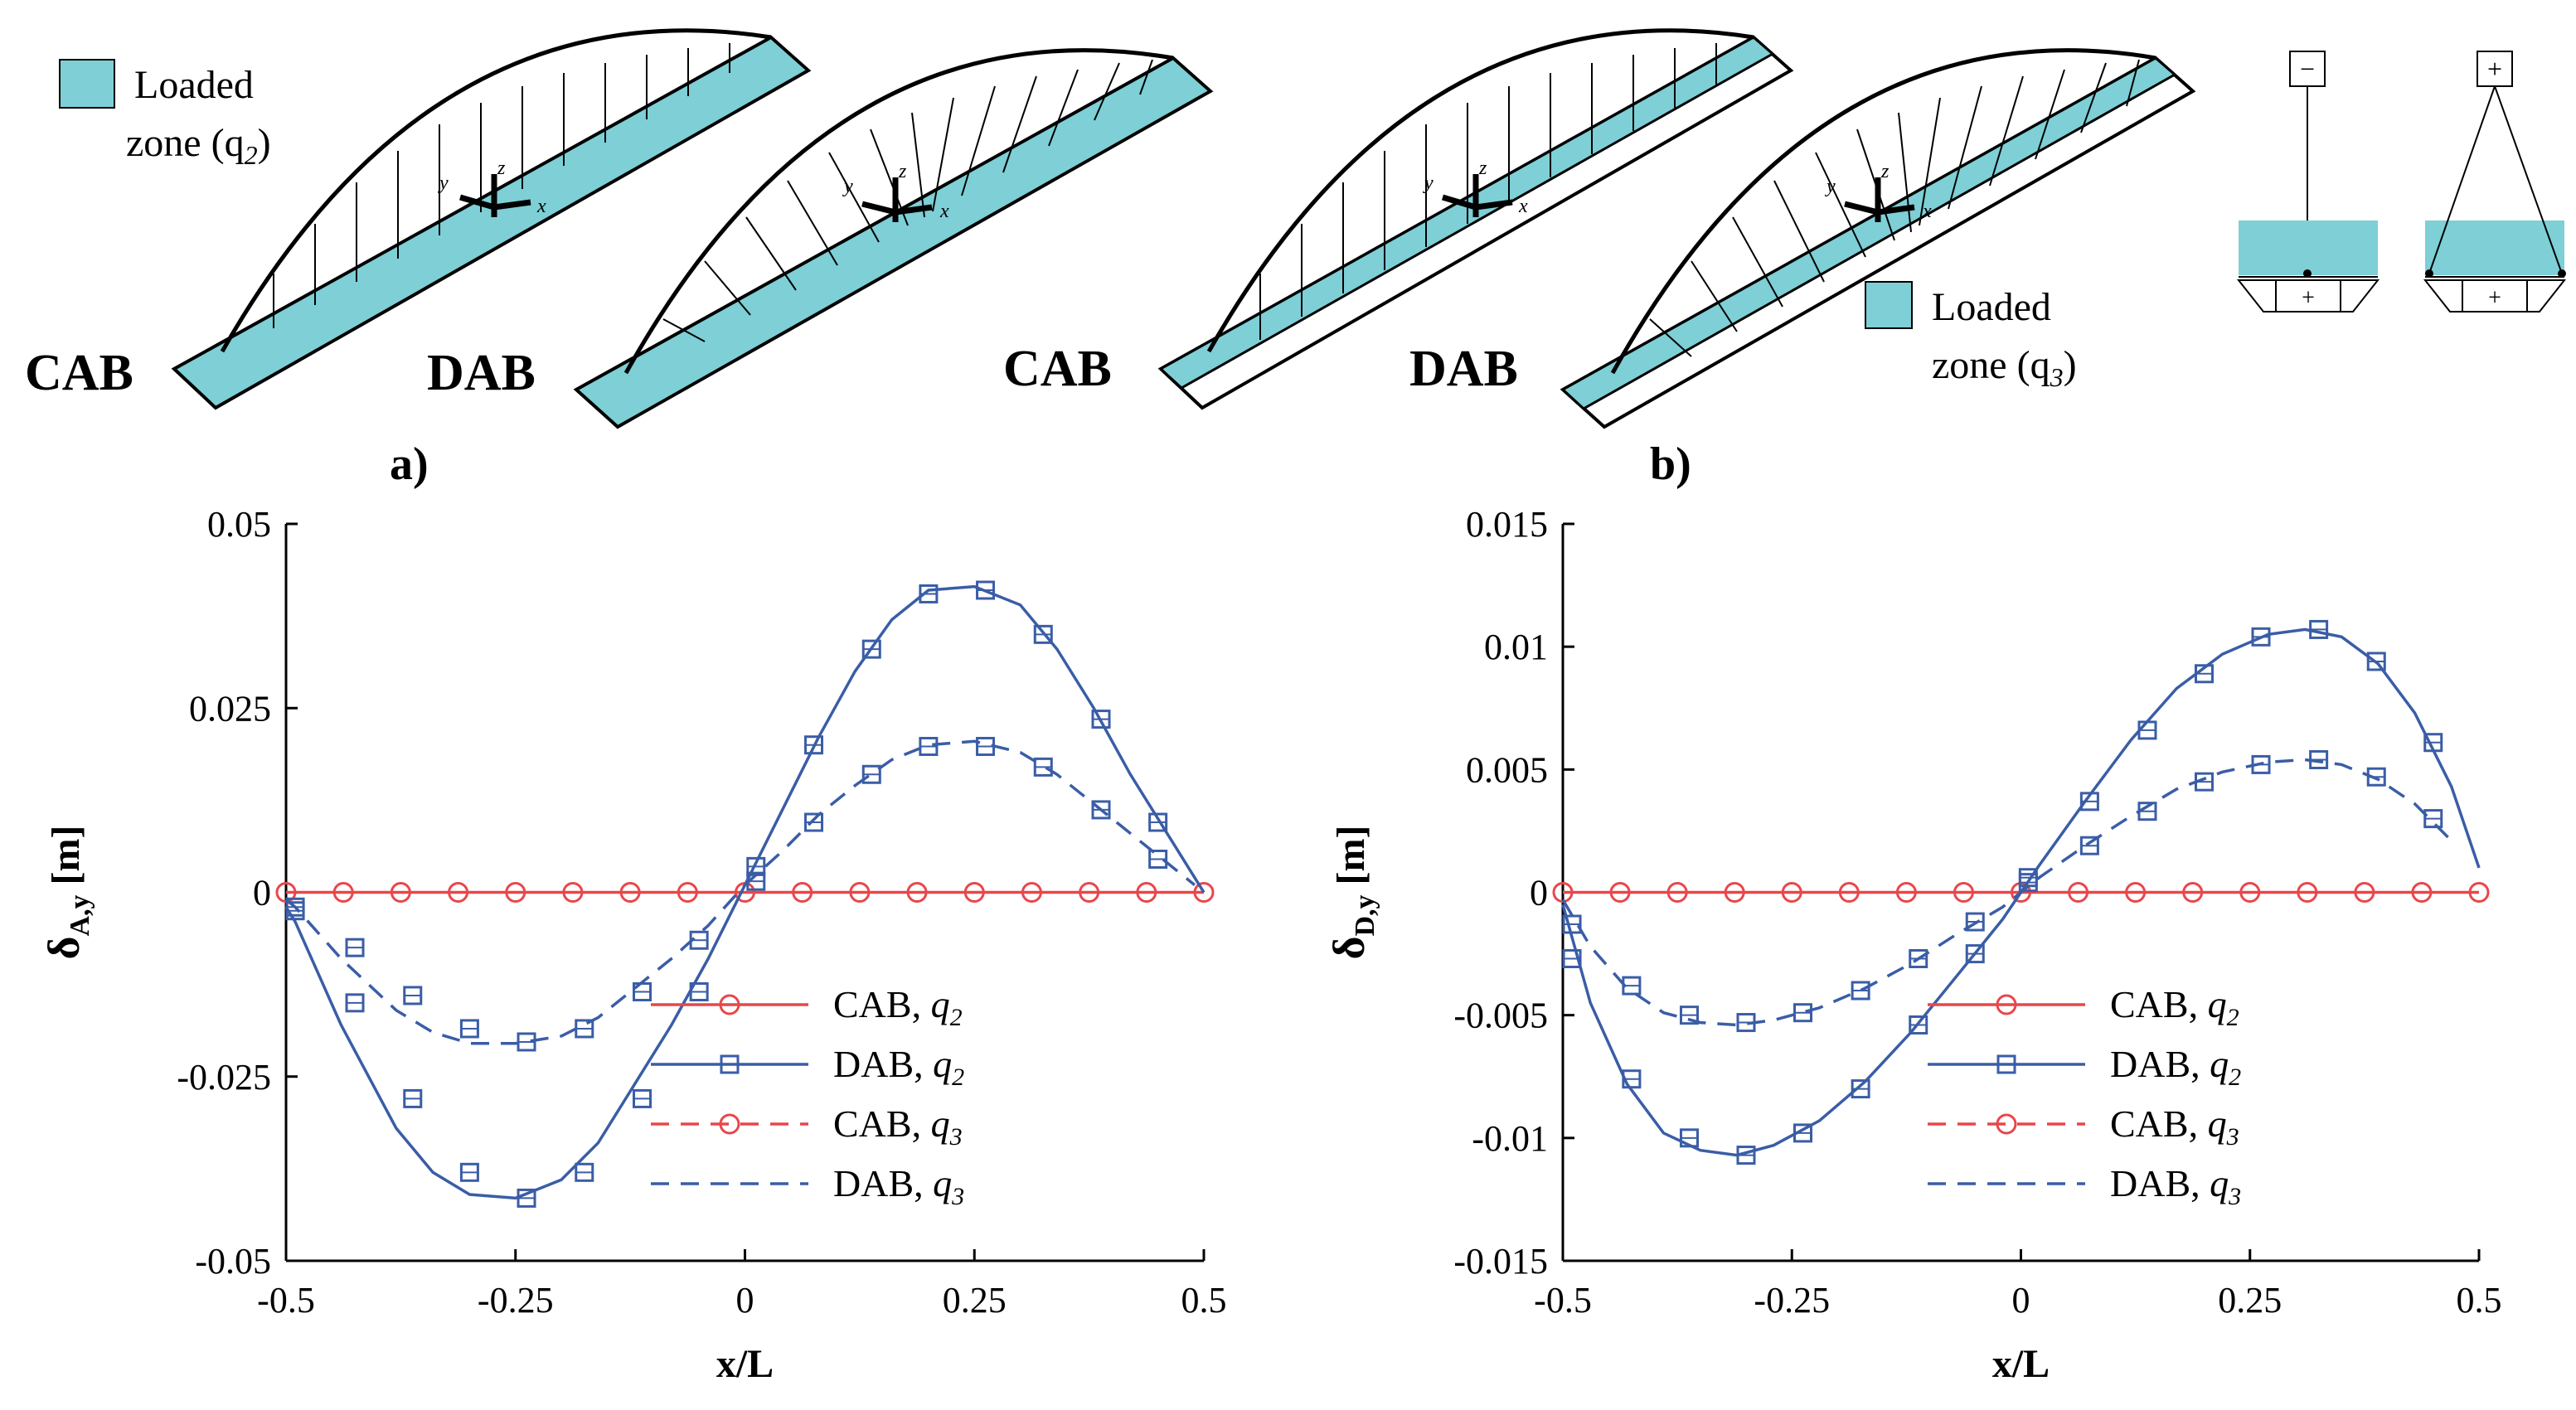  I want to click on panel-label-a: a), so click(409, 464).